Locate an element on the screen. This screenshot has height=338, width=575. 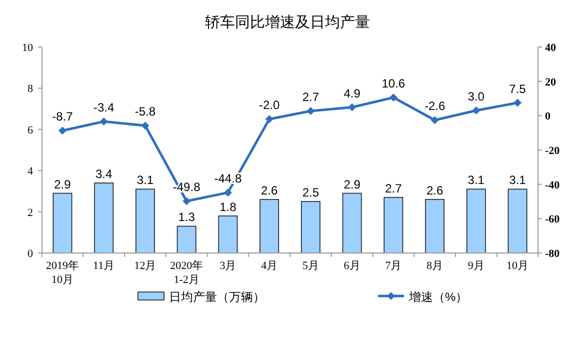
y2-tick-label: 20 is located at coordinates (550, 82).